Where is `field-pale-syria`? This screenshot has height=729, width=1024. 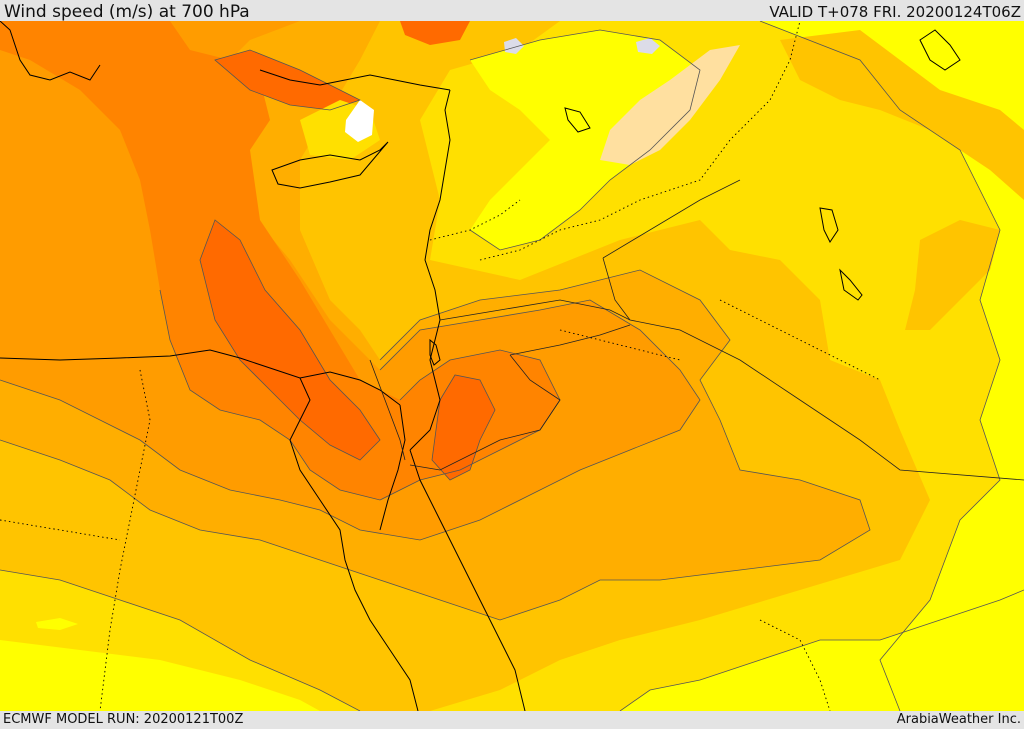 field-pale-syria is located at coordinates (585, 140).